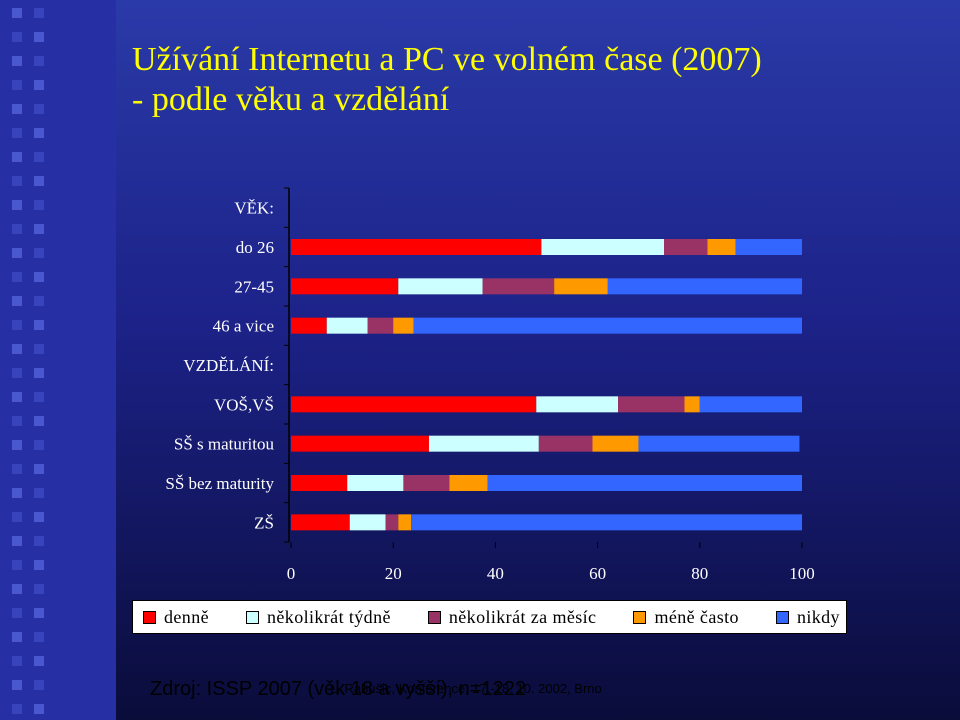 The width and height of the screenshot is (960, 720). What do you see at coordinates (254, 208) in the screenshot?
I see `category-label: VĚK:` at bounding box center [254, 208].